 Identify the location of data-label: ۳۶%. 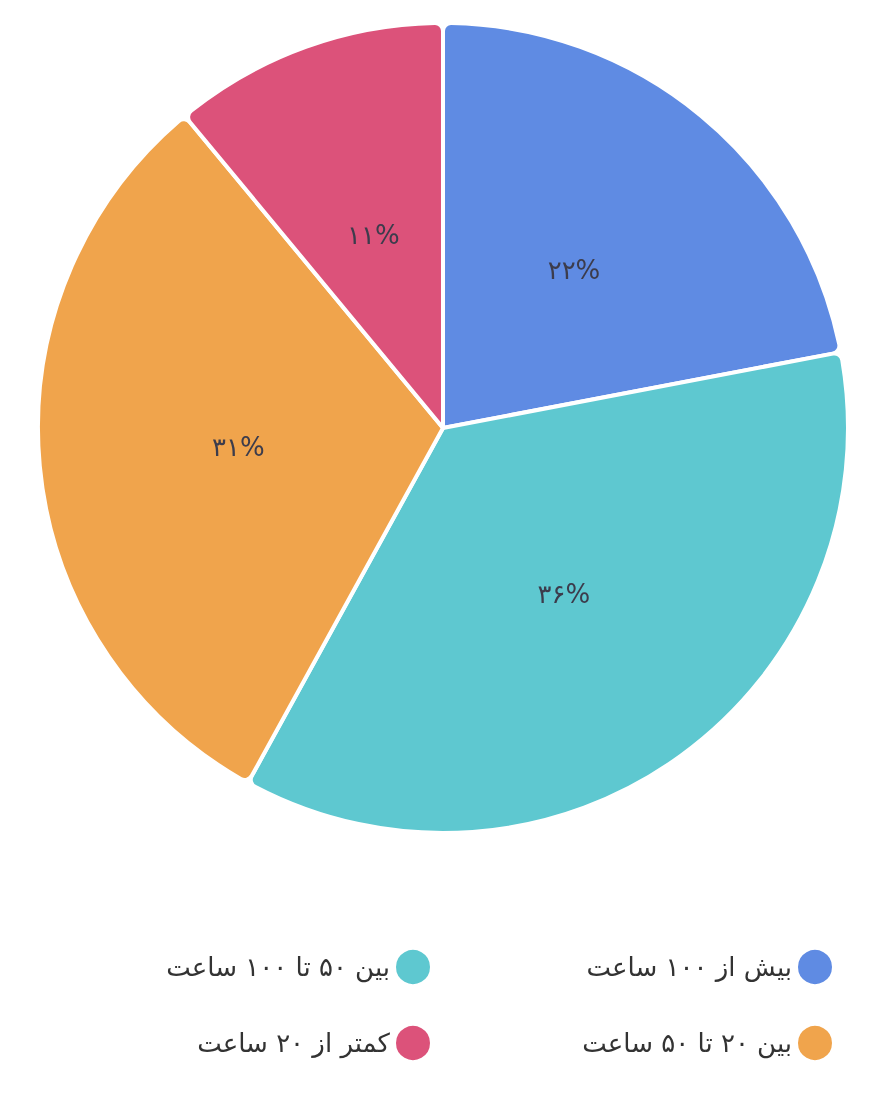
(564, 594).